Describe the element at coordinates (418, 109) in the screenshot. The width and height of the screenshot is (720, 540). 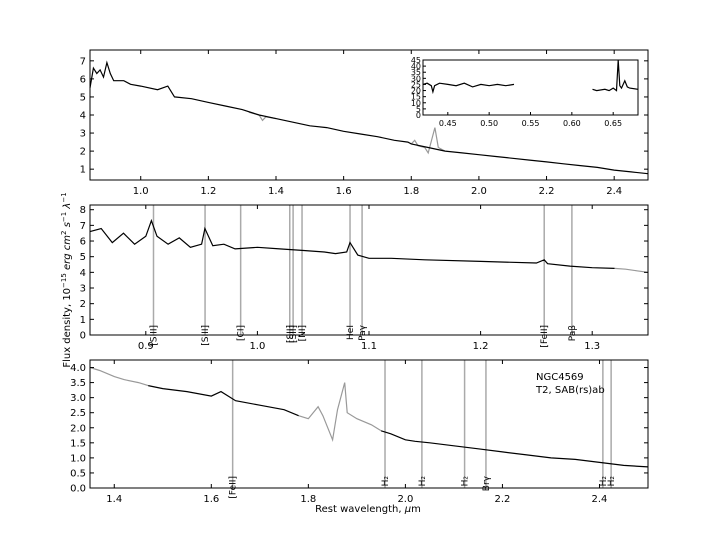
I see `inset-y-tick-label: 5` at that location.